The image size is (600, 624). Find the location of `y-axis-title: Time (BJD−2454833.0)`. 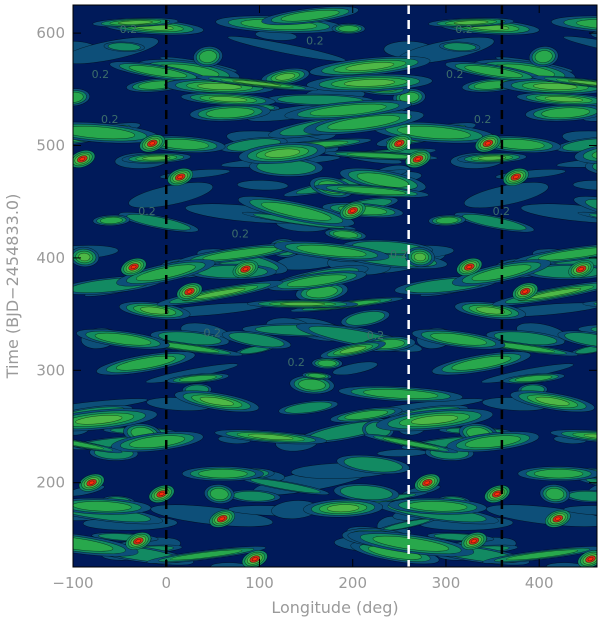

y-axis-title: Time (BJD−2454833.0) is located at coordinates (12, 287).